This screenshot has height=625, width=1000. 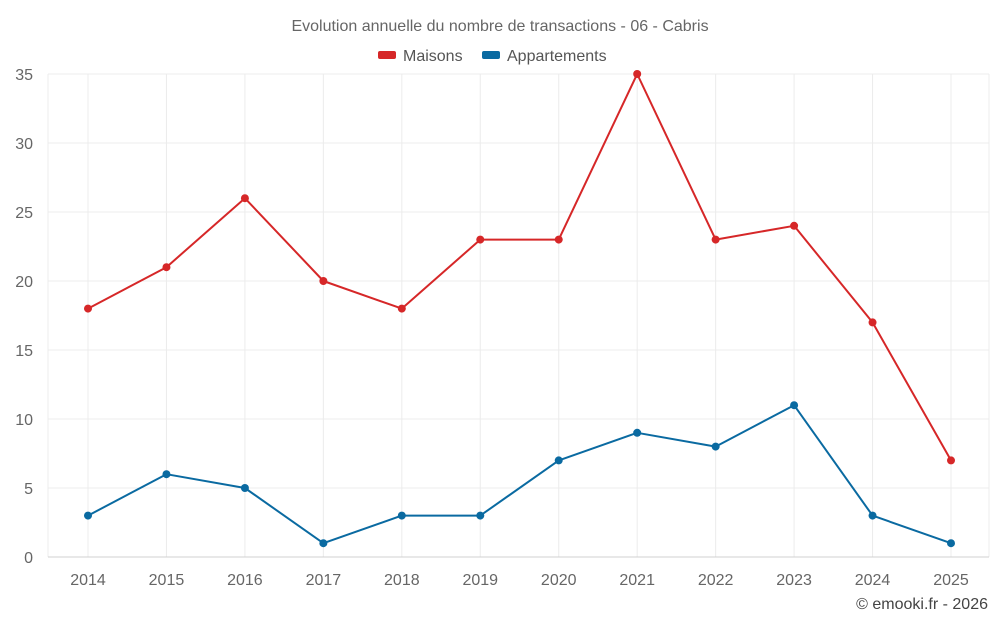 I want to click on y-tick-label: 25, so click(x=24, y=213).